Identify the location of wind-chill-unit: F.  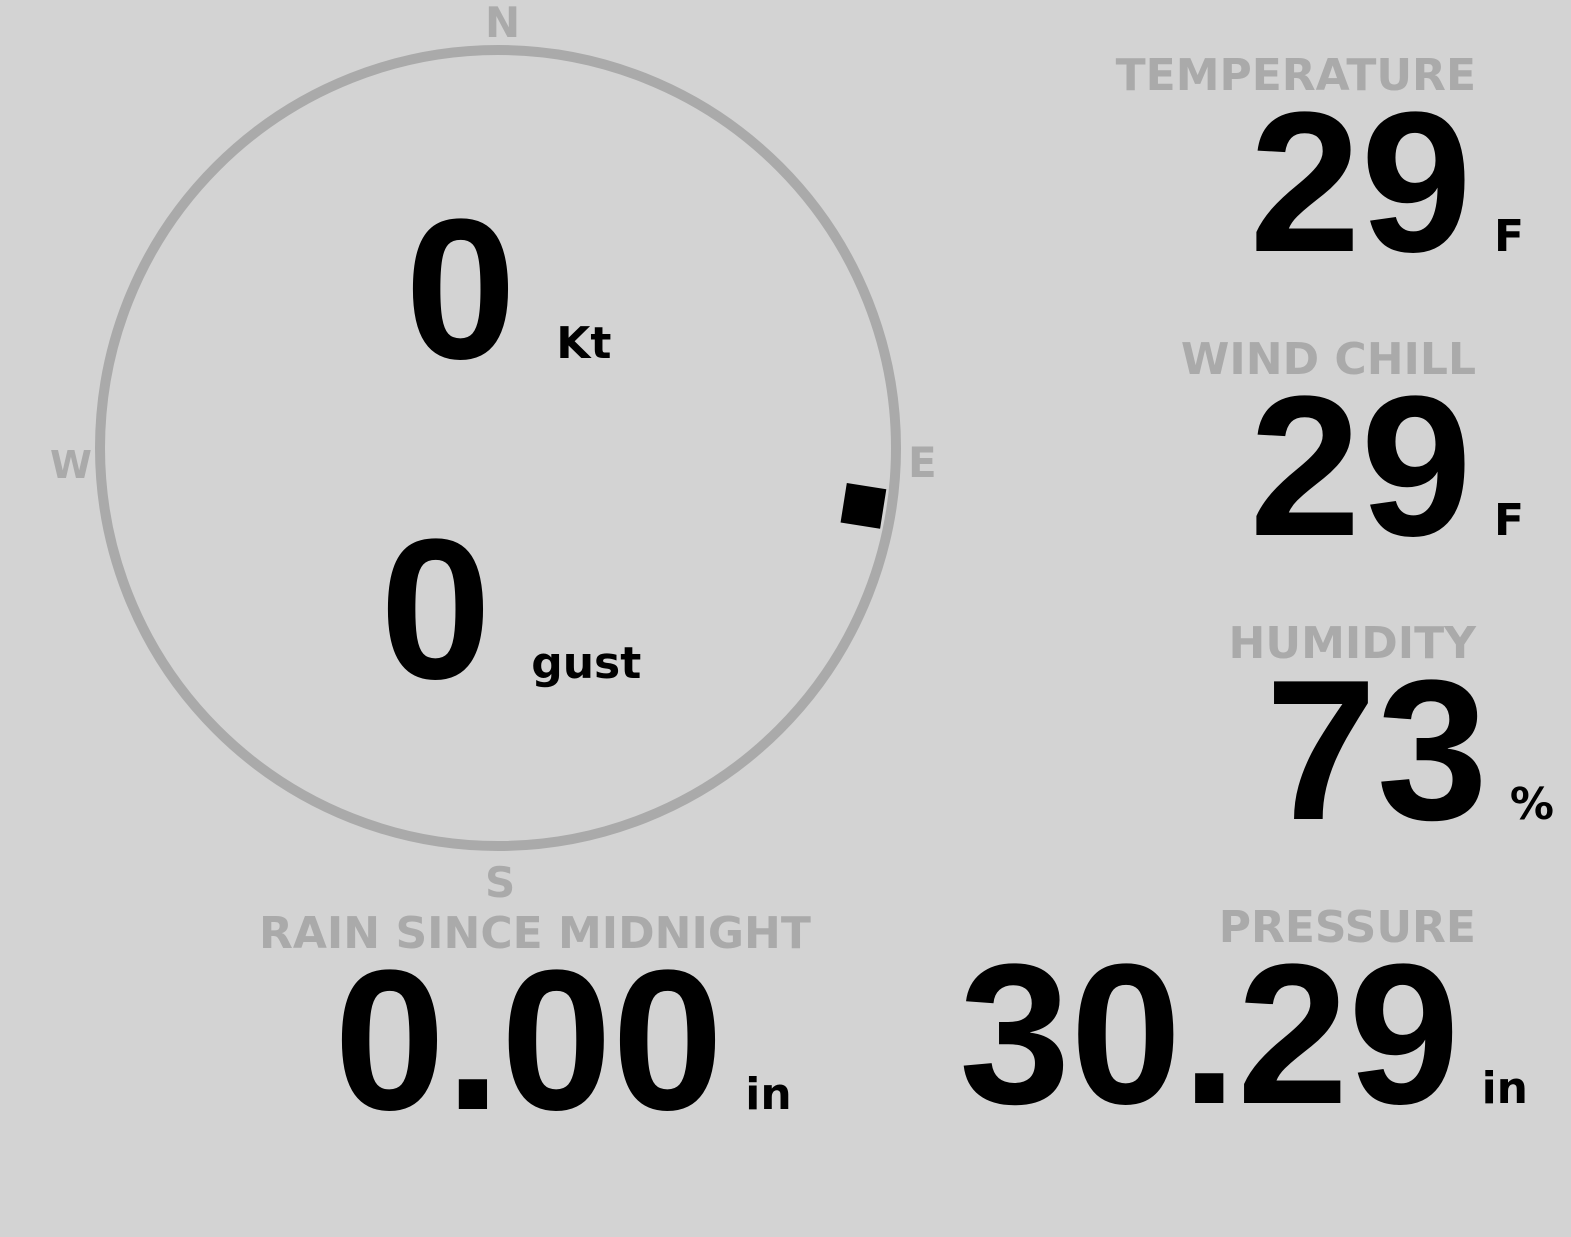
(1508, 520).